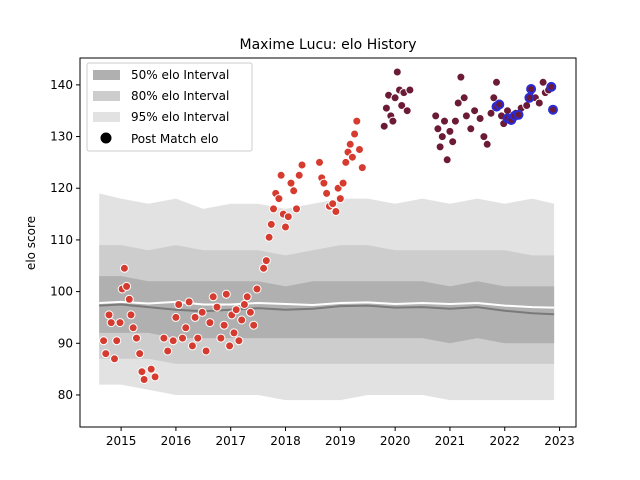 This screenshot has width=640, height=480. I want to click on y-tick-label: 80, so click(65, 395).